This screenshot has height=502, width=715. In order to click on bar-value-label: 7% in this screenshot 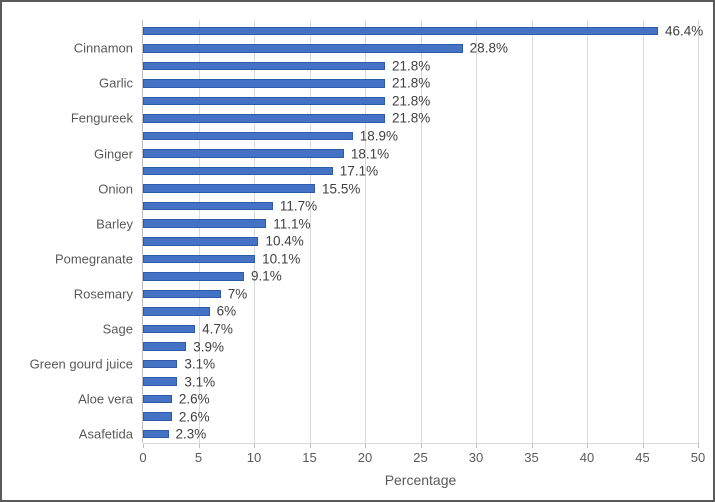, I will do `click(237, 294)`.